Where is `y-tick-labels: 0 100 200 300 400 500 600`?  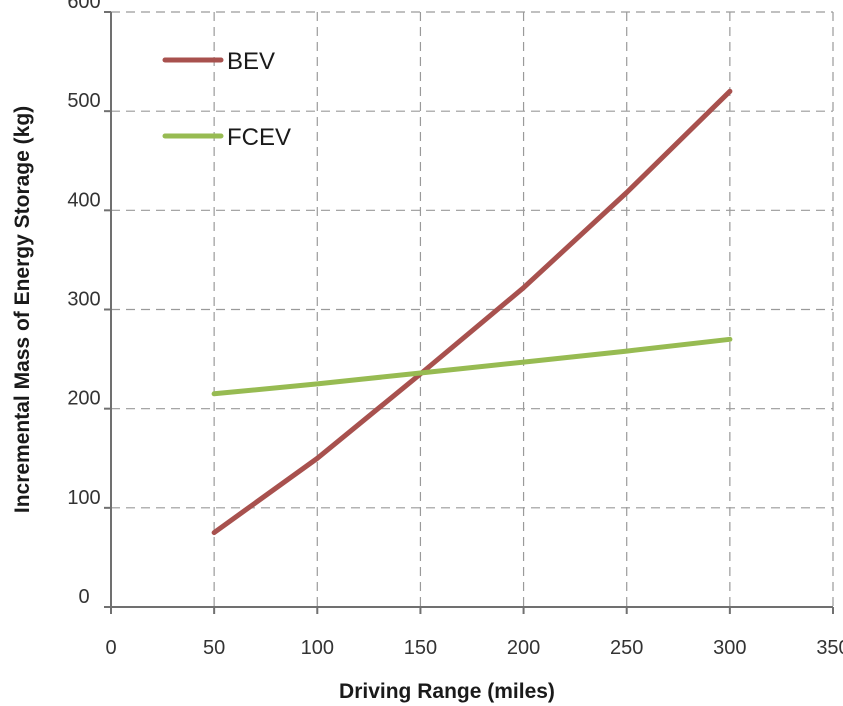 y-tick-labels: 0 100 200 300 400 500 600 is located at coordinates (89, 304).